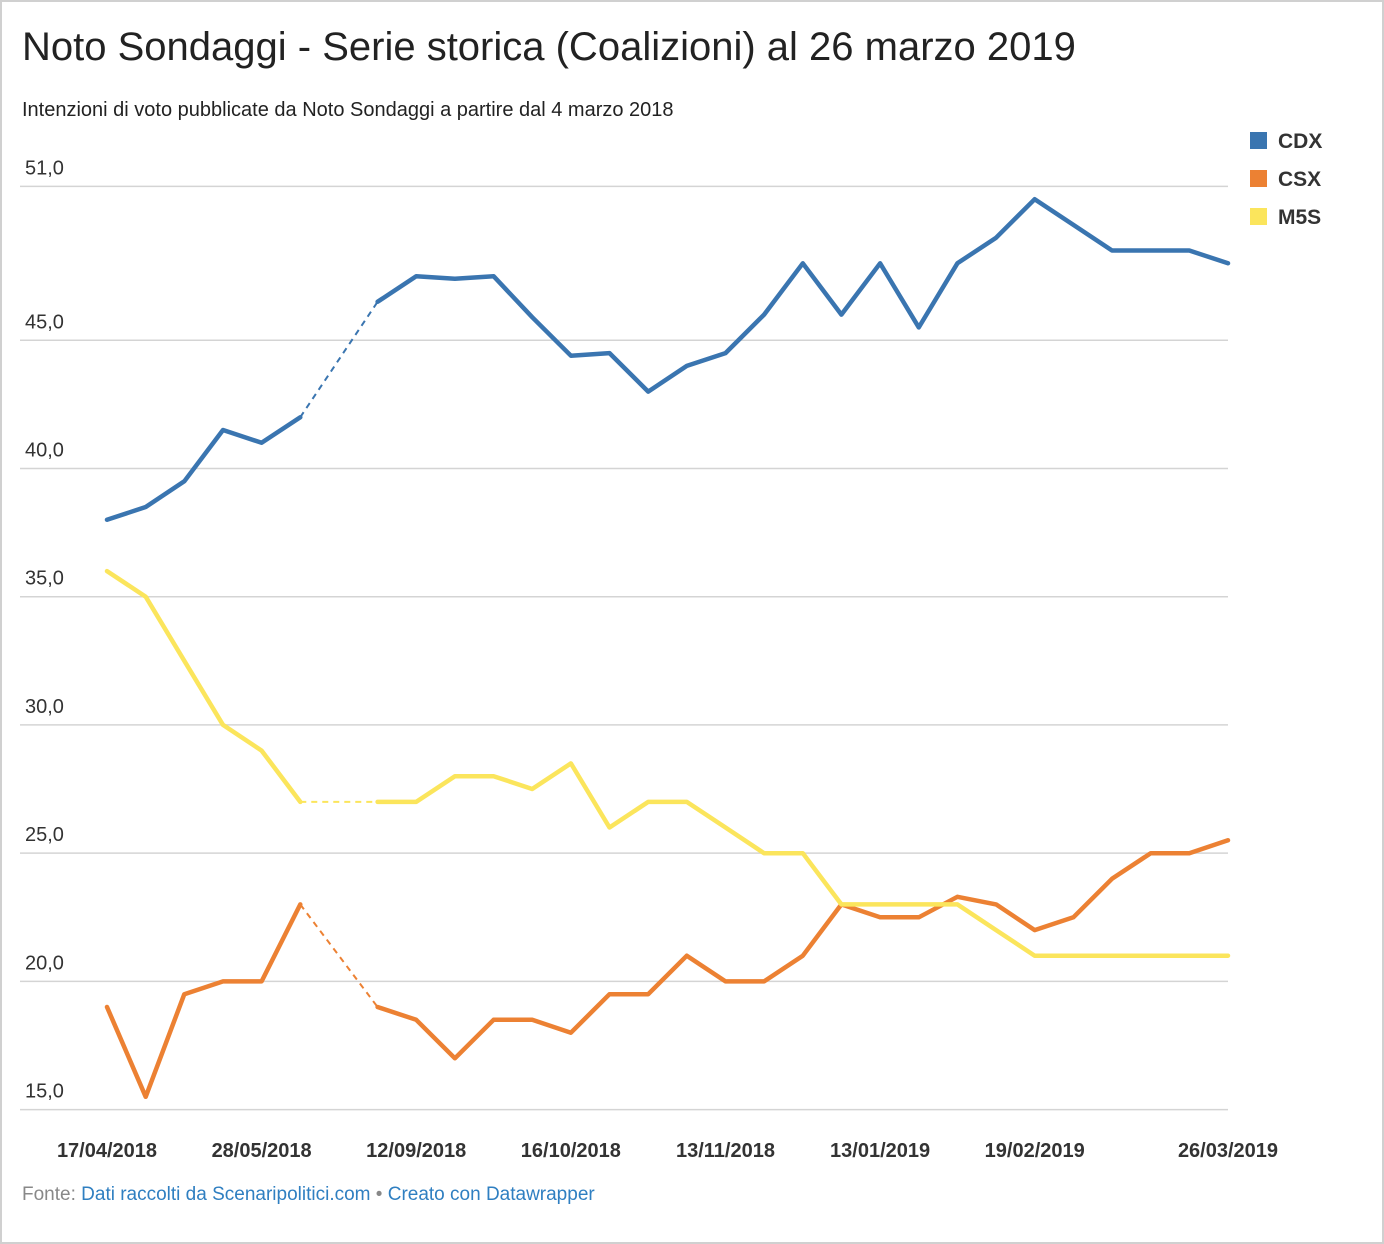 Image resolution: width=1384 pixels, height=1244 pixels. Describe the element at coordinates (880, 1151) in the screenshot. I see `x-tick-label: 13/01/2019` at that location.